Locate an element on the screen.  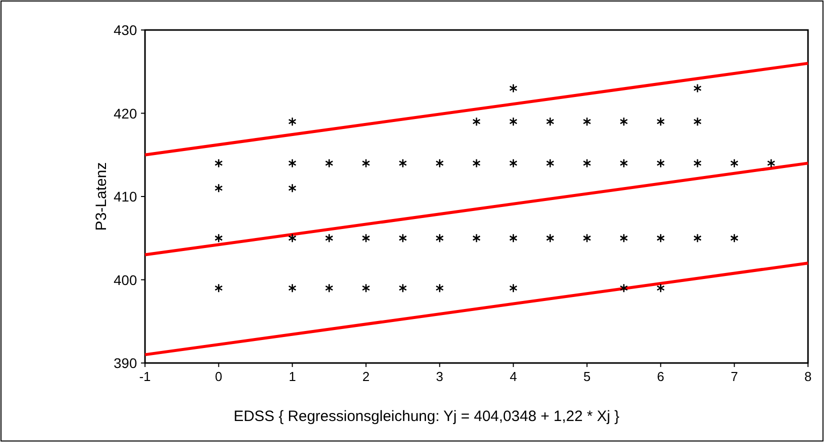
y-tick-label: 400 is located at coordinates (126, 280).